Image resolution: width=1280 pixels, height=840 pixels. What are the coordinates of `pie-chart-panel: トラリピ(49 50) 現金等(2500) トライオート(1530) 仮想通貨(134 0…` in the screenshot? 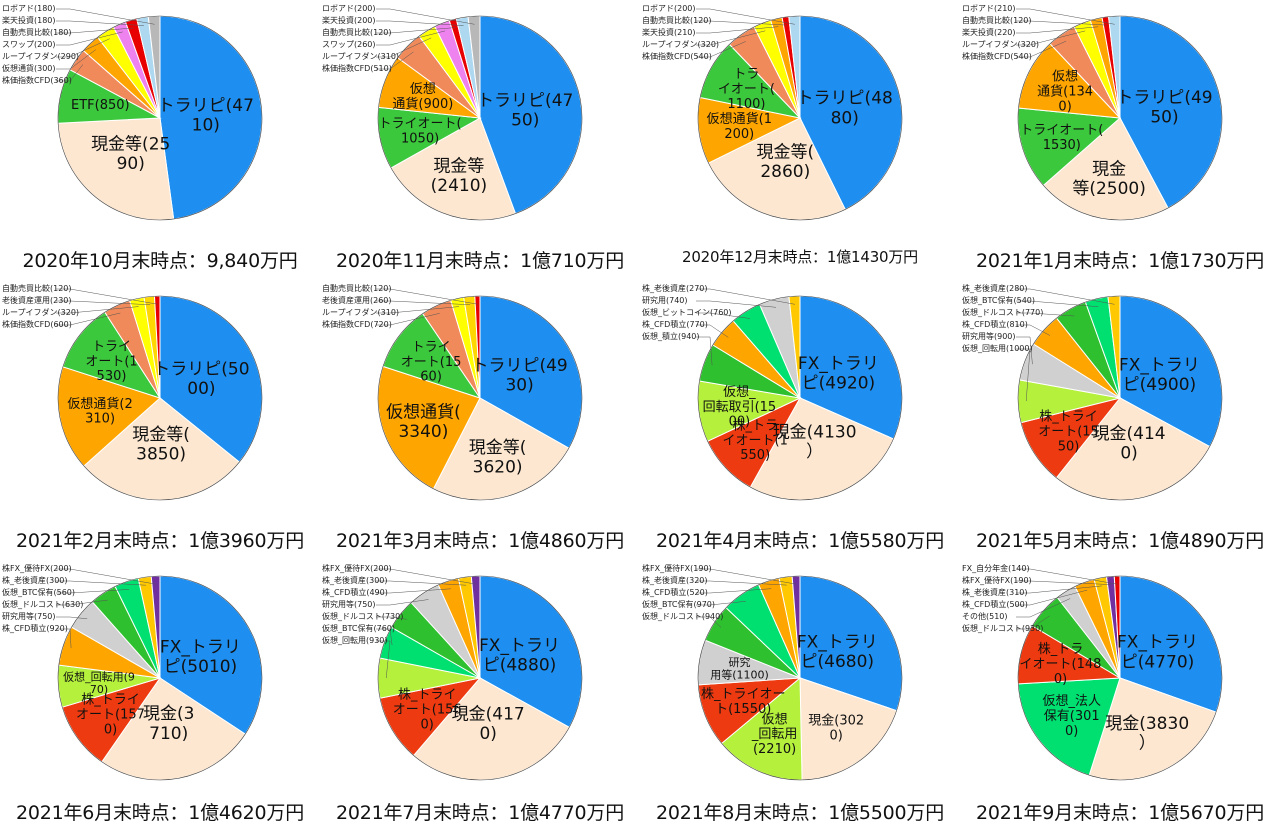 It's located at (1120, 140).